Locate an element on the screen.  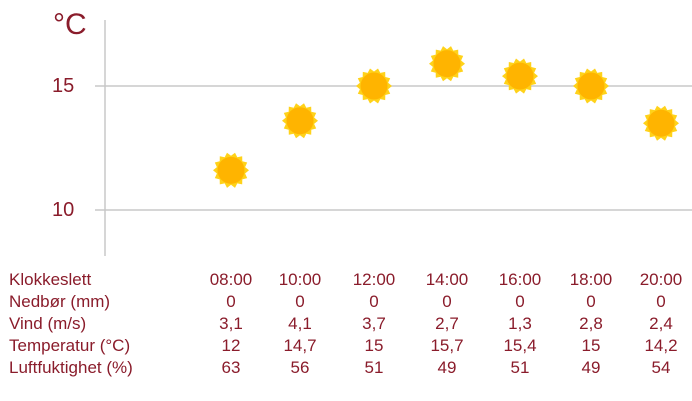
table-cell: 54 is located at coordinates (661, 367).